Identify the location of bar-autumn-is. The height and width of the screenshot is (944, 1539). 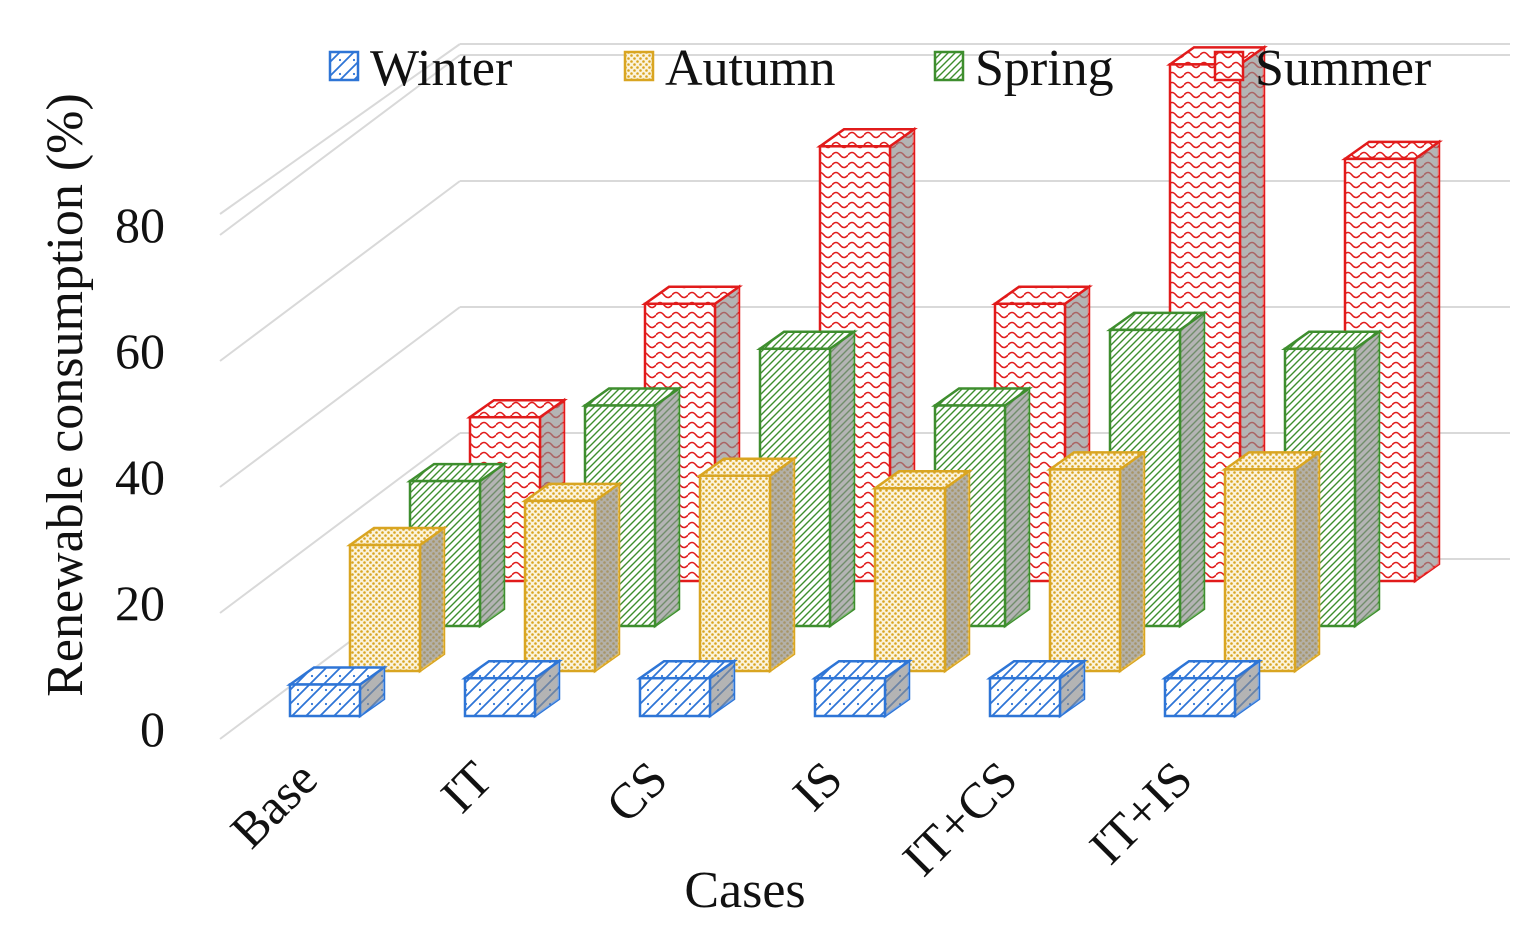
(922, 571).